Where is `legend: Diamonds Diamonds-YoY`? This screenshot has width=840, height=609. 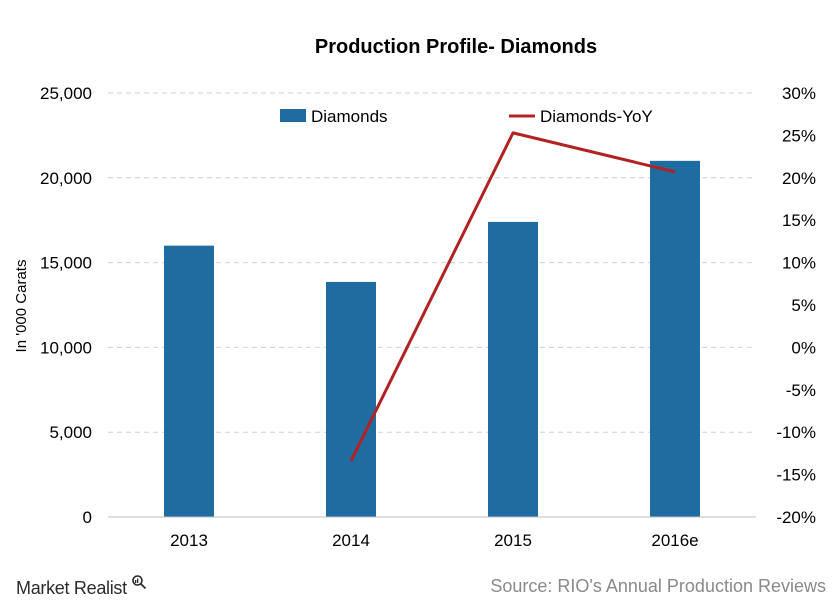
legend: Diamonds Diamonds-YoY is located at coordinates (466, 116).